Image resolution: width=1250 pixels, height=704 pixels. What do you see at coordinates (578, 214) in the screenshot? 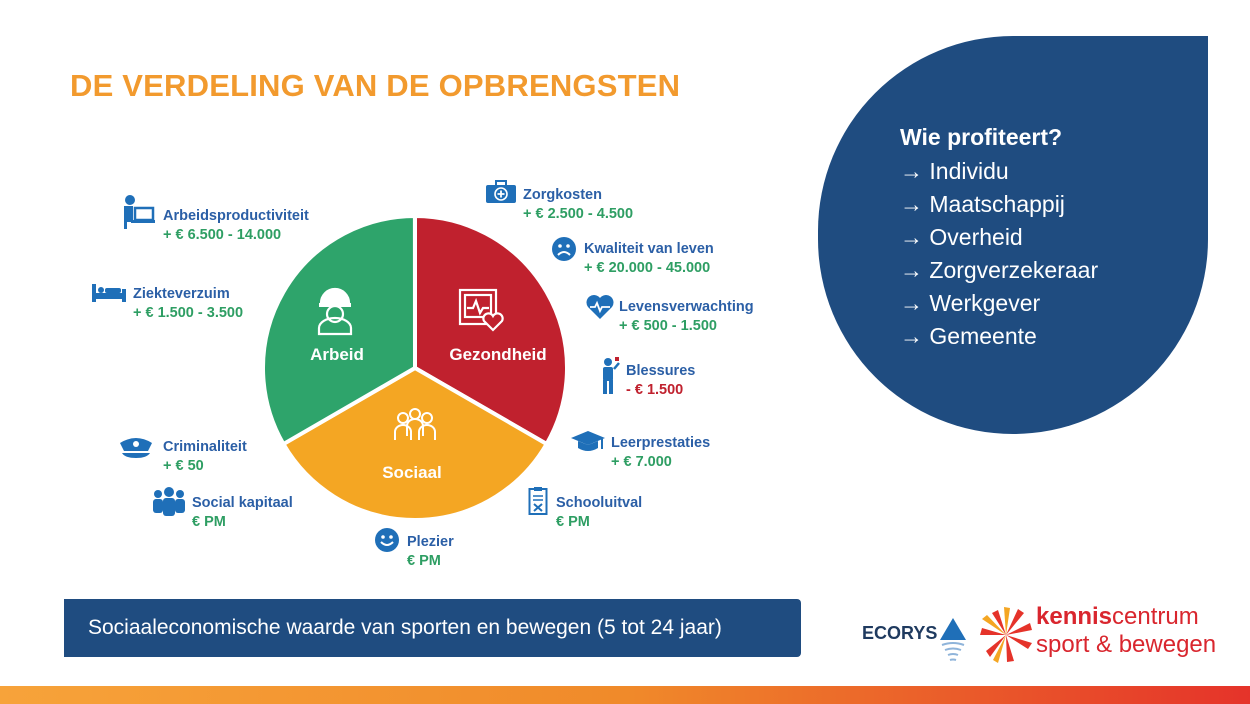
I see `item-value: + € 2.500 - 4.500` at bounding box center [578, 214].